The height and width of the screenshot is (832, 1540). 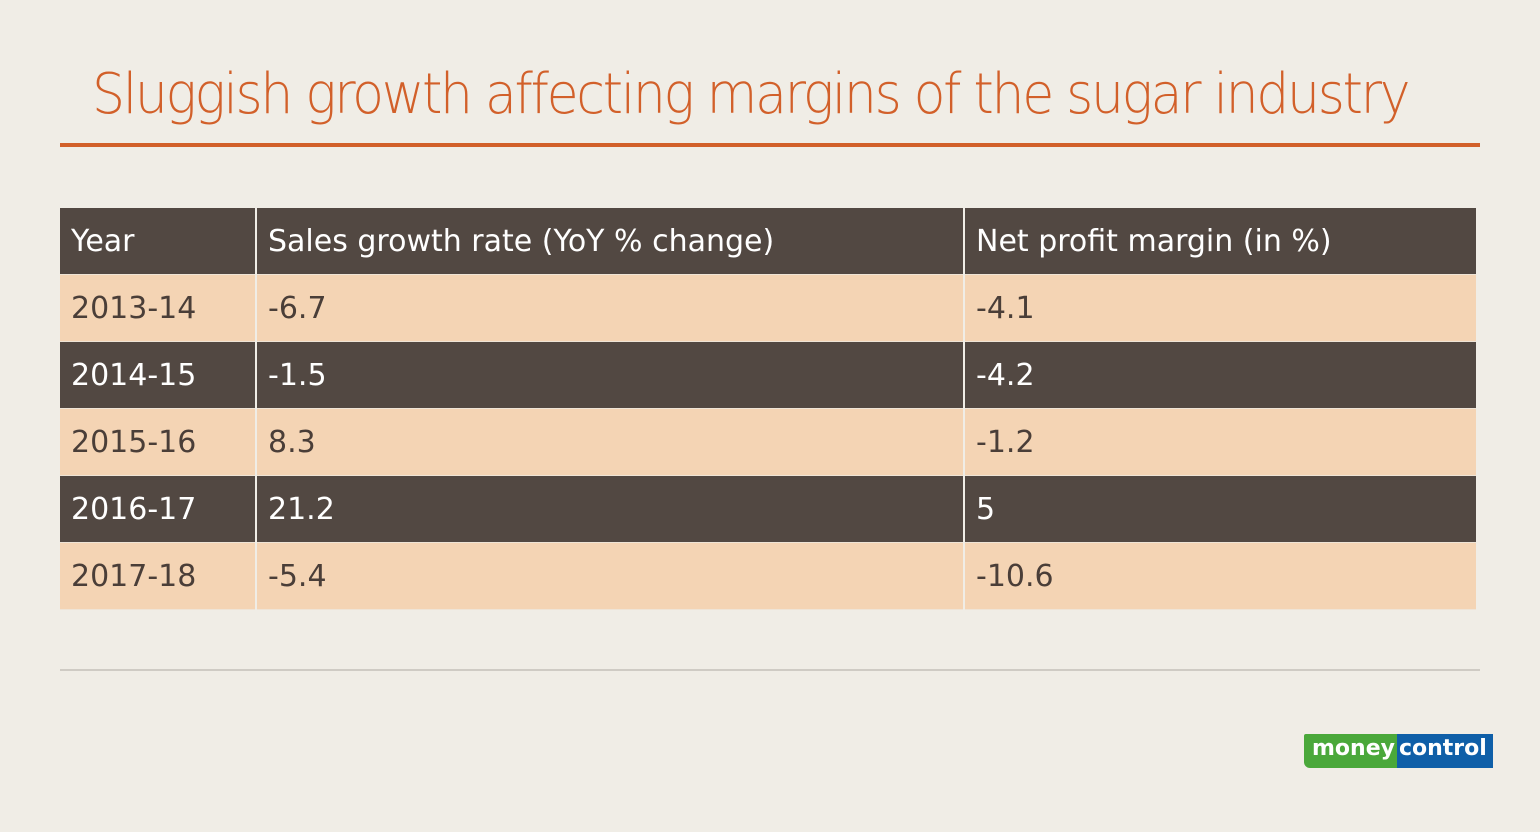 What do you see at coordinates (158, 375) in the screenshot?
I see `cell-year: 2014-15` at bounding box center [158, 375].